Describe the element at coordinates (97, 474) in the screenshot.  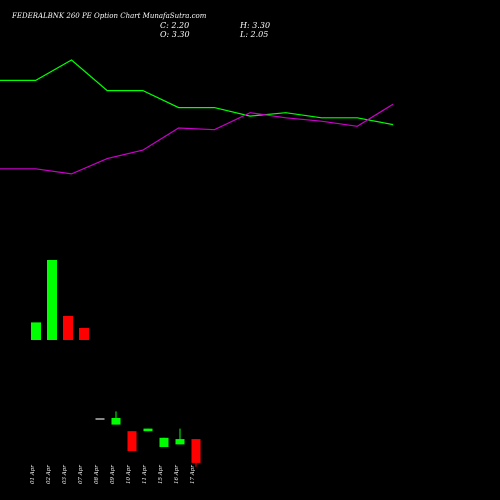
I see `x-tick-label: 08 Apr` at that location.